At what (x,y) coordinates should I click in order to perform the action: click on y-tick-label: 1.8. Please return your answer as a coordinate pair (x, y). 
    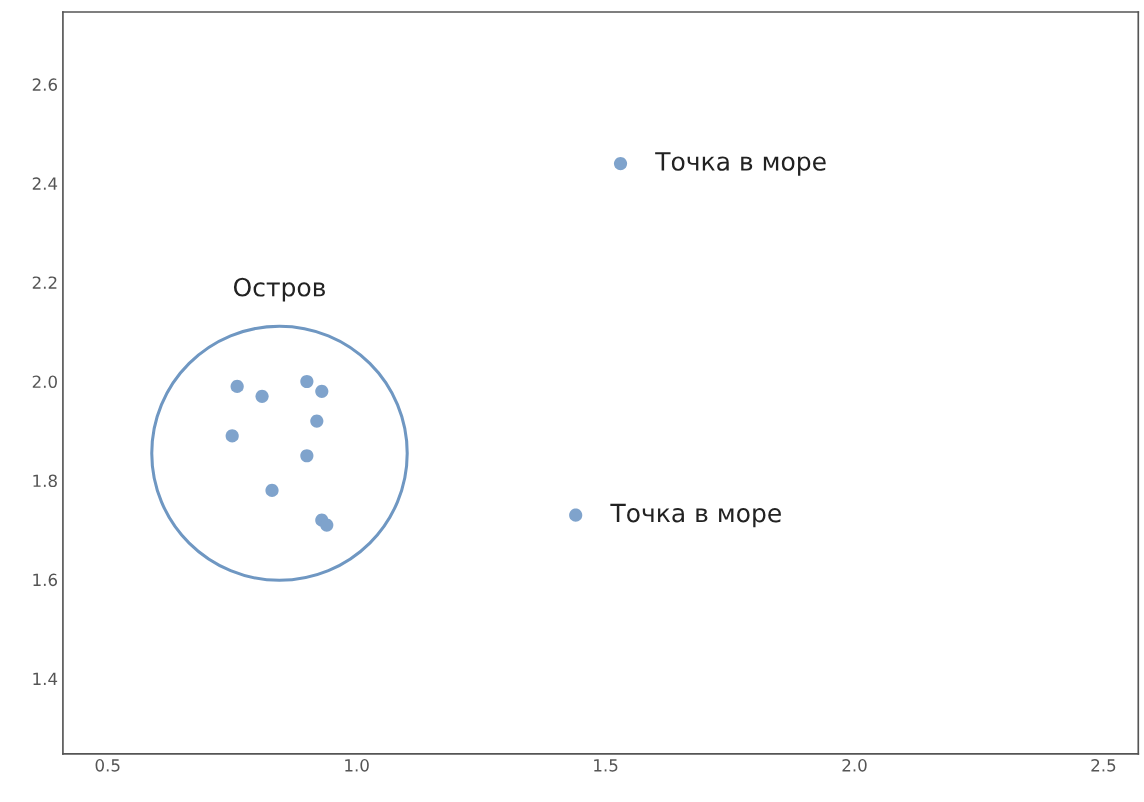
    Looking at the image, I should click on (45, 481).